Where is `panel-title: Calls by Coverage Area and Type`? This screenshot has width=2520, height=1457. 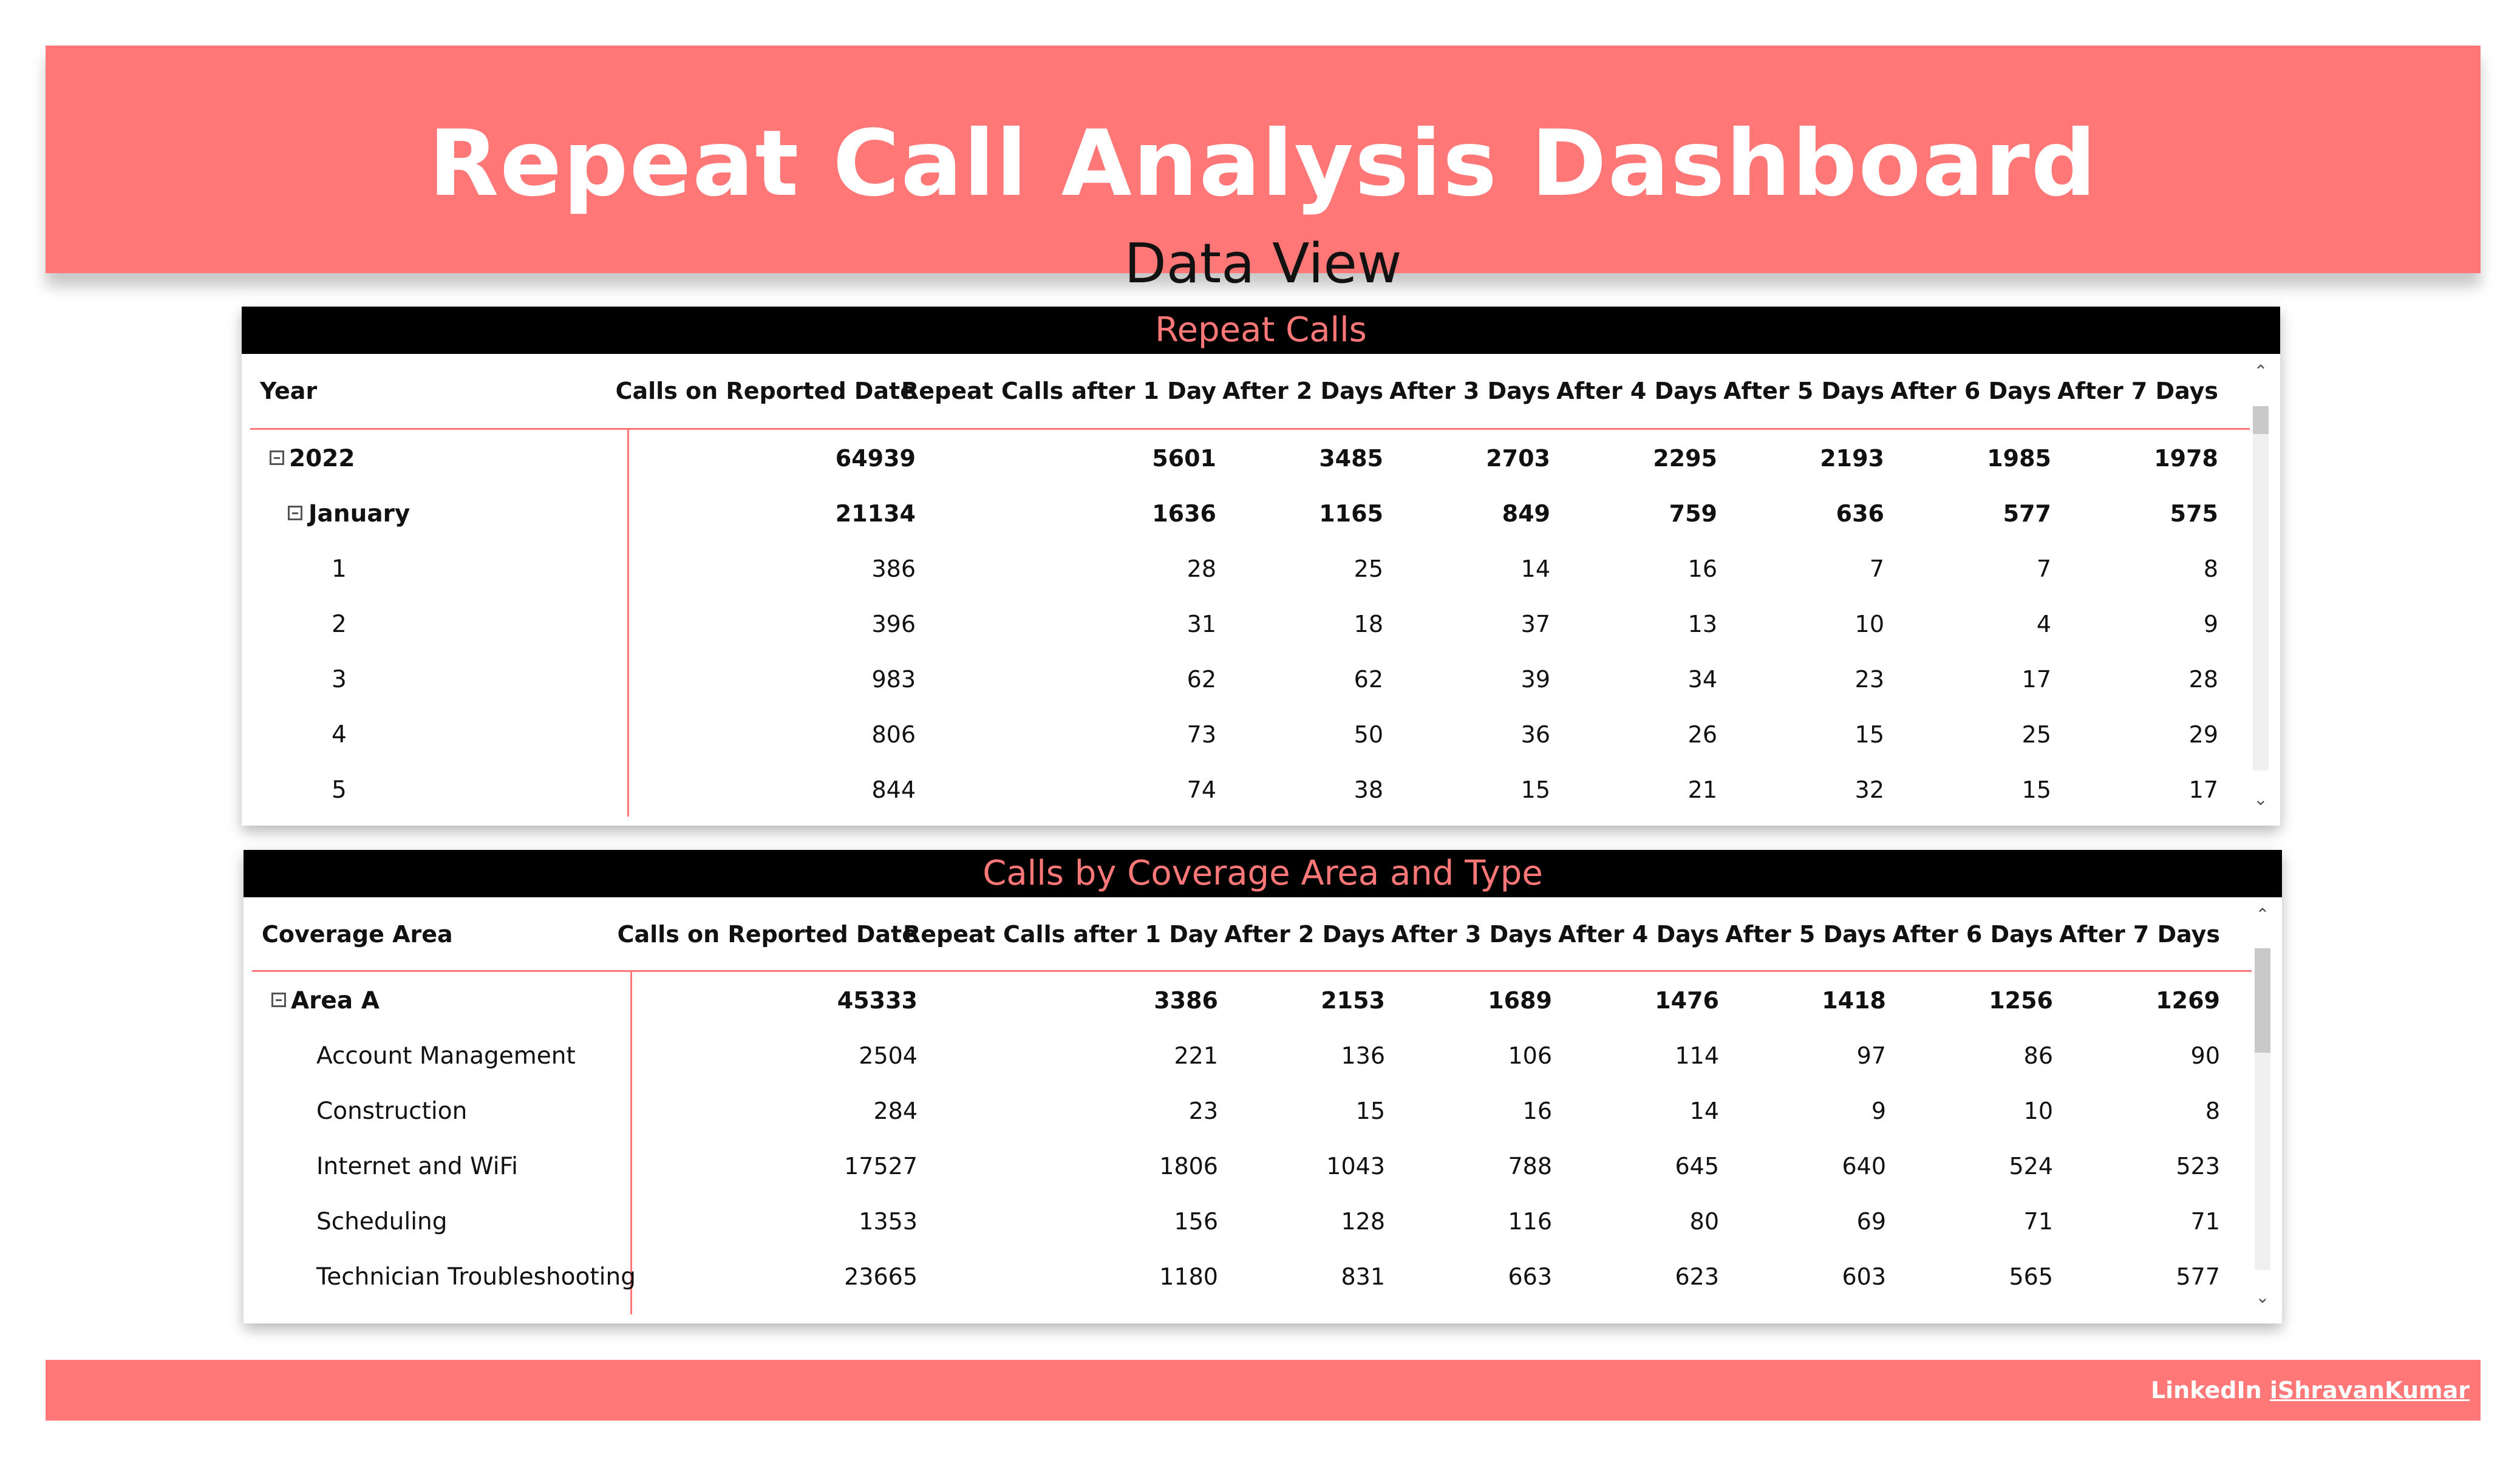 panel-title: Calls by Coverage Area and Type is located at coordinates (1262, 873).